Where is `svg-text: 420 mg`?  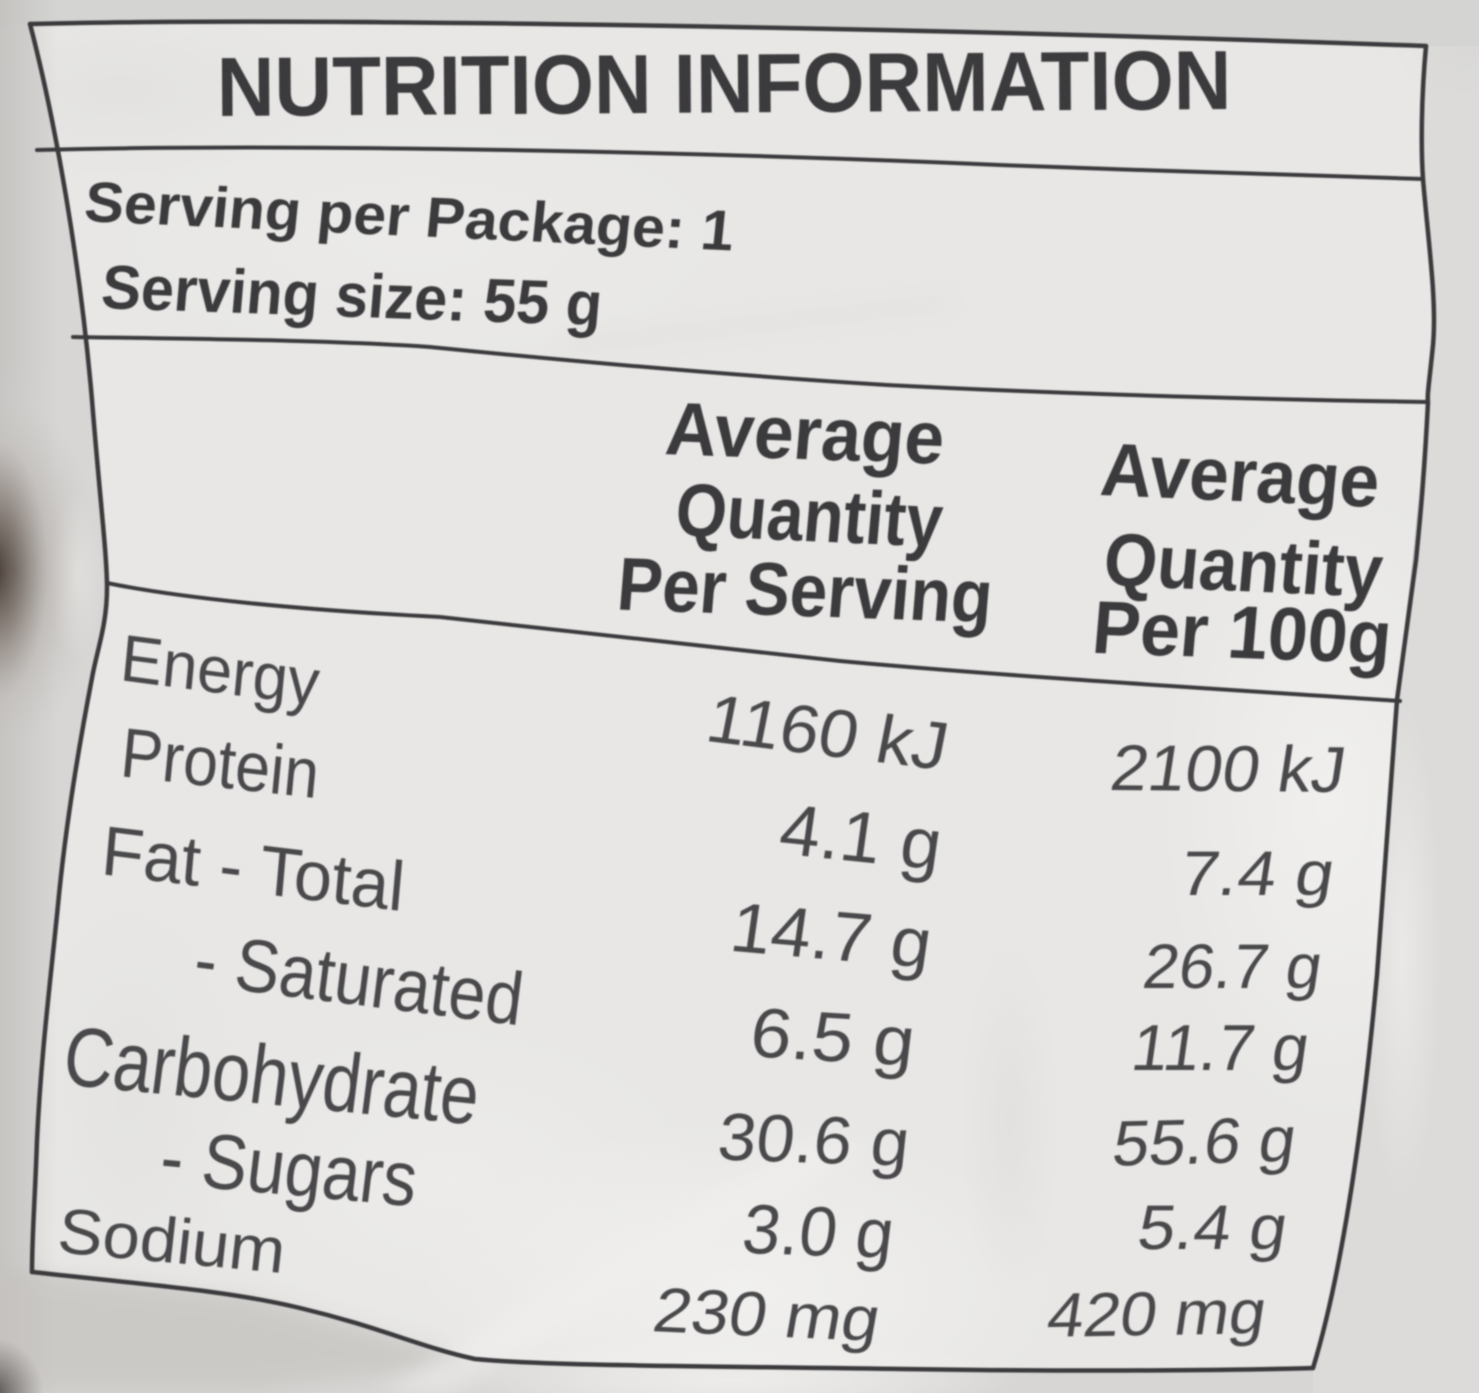 svg-text: 420 mg is located at coordinates (1157, 1314).